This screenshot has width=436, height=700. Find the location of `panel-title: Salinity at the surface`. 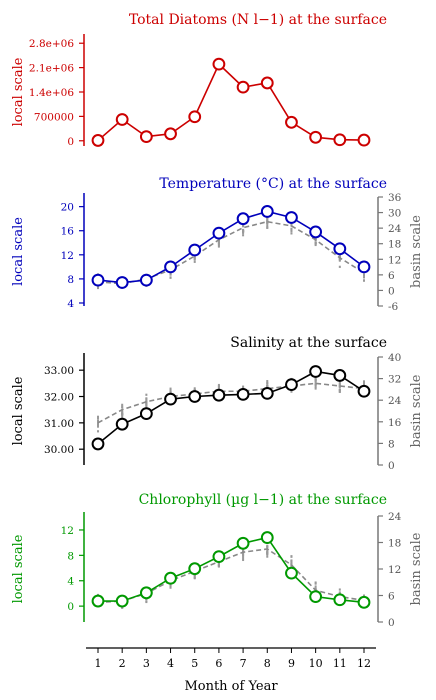

panel-title: Salinity at the surface is located at coordinates (308, 343).